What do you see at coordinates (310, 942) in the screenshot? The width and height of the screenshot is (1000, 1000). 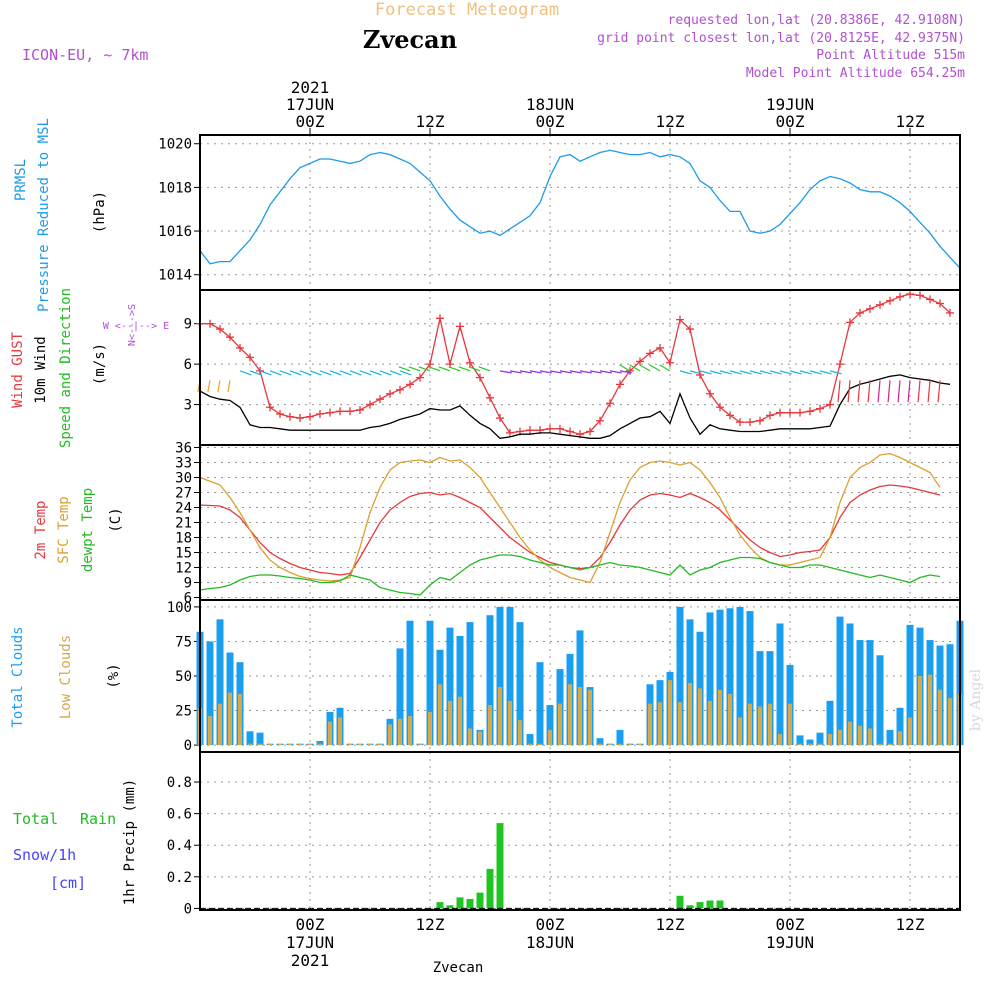 I see `bottom-date-label: 17JUN` at bounding box center [310, 942].